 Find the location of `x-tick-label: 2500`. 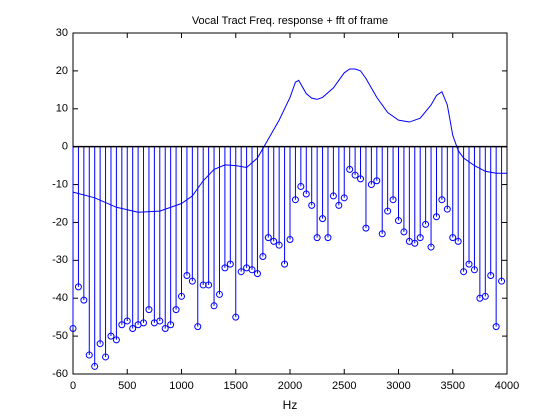

x-tick-label: 2500 is located at coordinates (344, 386).